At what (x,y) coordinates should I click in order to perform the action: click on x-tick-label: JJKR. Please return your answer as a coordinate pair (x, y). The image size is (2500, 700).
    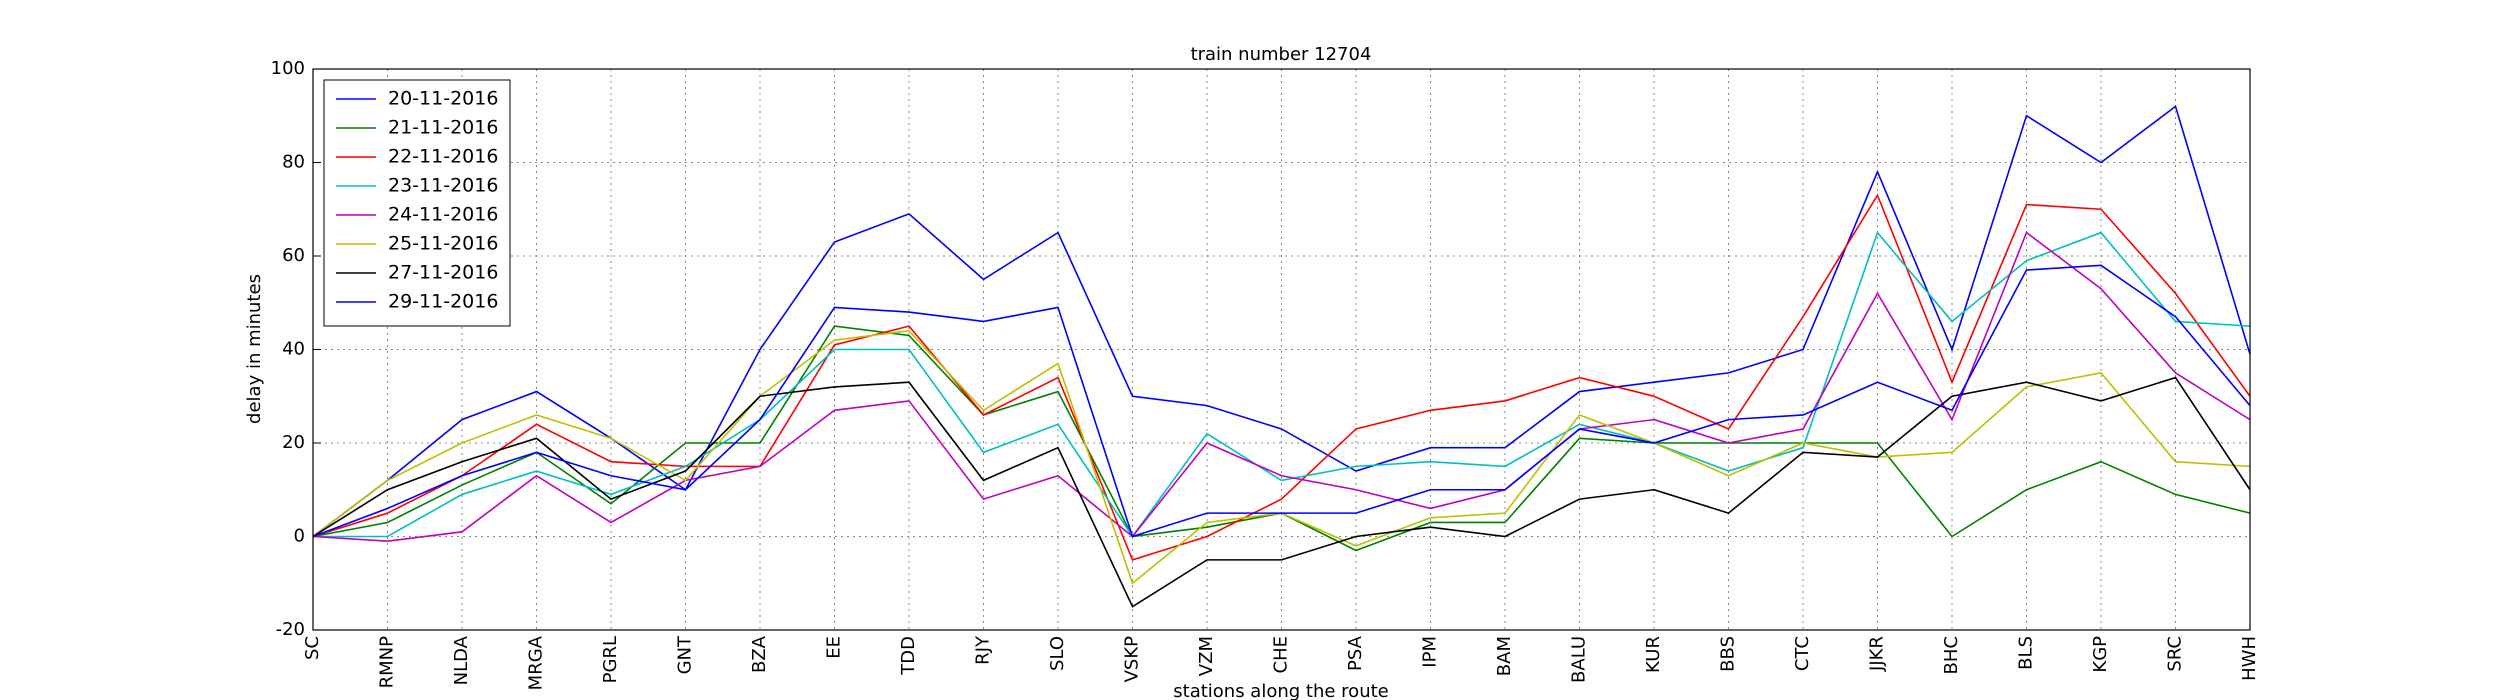
    Looking at the image, I should click on (1877, 654).